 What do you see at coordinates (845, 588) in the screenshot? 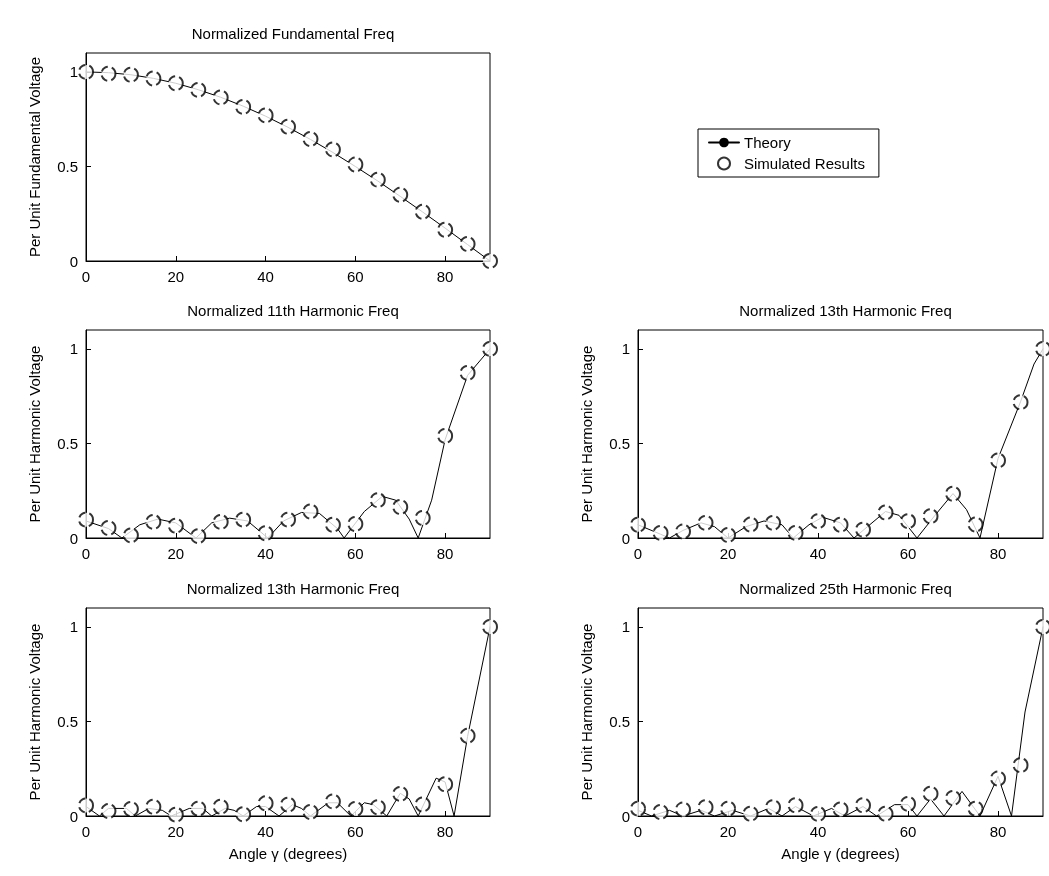
I see `chart-title: Normalized 25th Harmonic Freq` at bounding box center [845, 588].